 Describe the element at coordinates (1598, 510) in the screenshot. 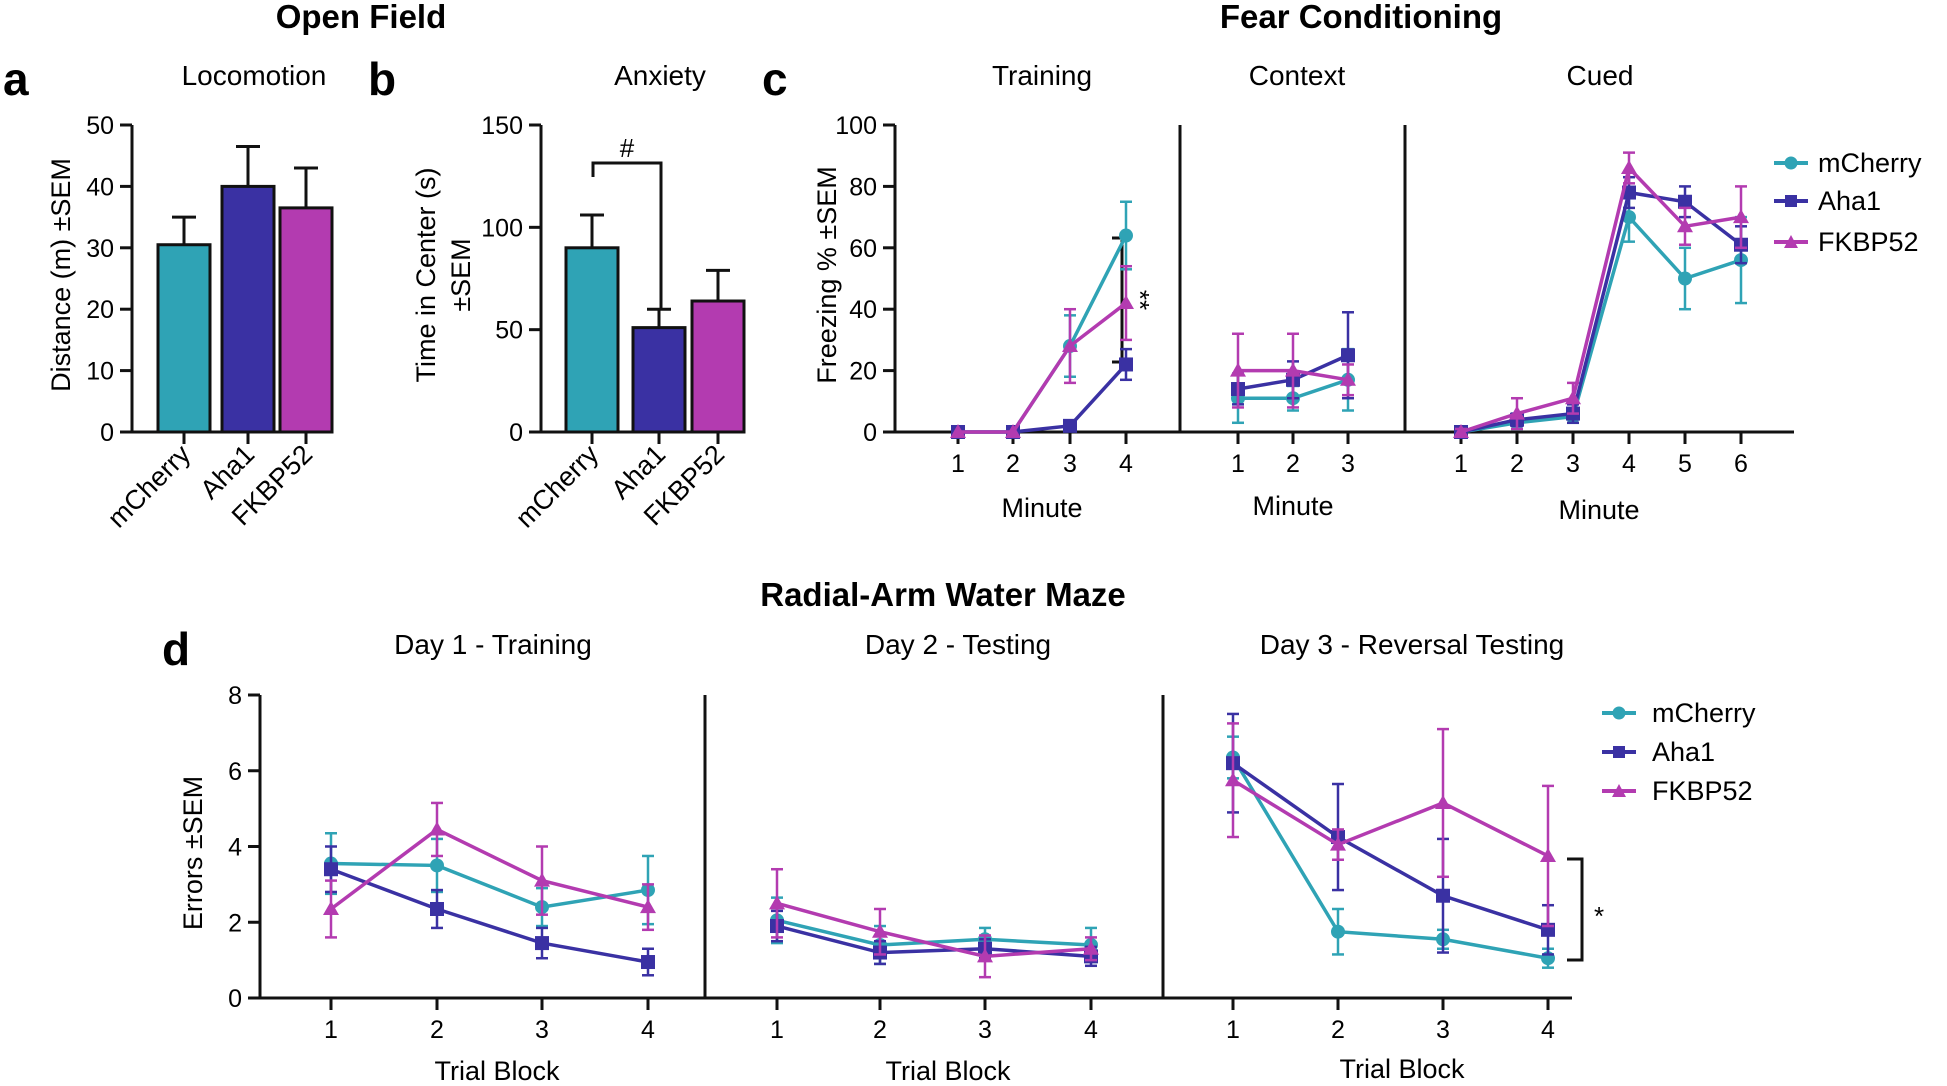

I see `panel-c-xlabel-cued: Minute` at that location.